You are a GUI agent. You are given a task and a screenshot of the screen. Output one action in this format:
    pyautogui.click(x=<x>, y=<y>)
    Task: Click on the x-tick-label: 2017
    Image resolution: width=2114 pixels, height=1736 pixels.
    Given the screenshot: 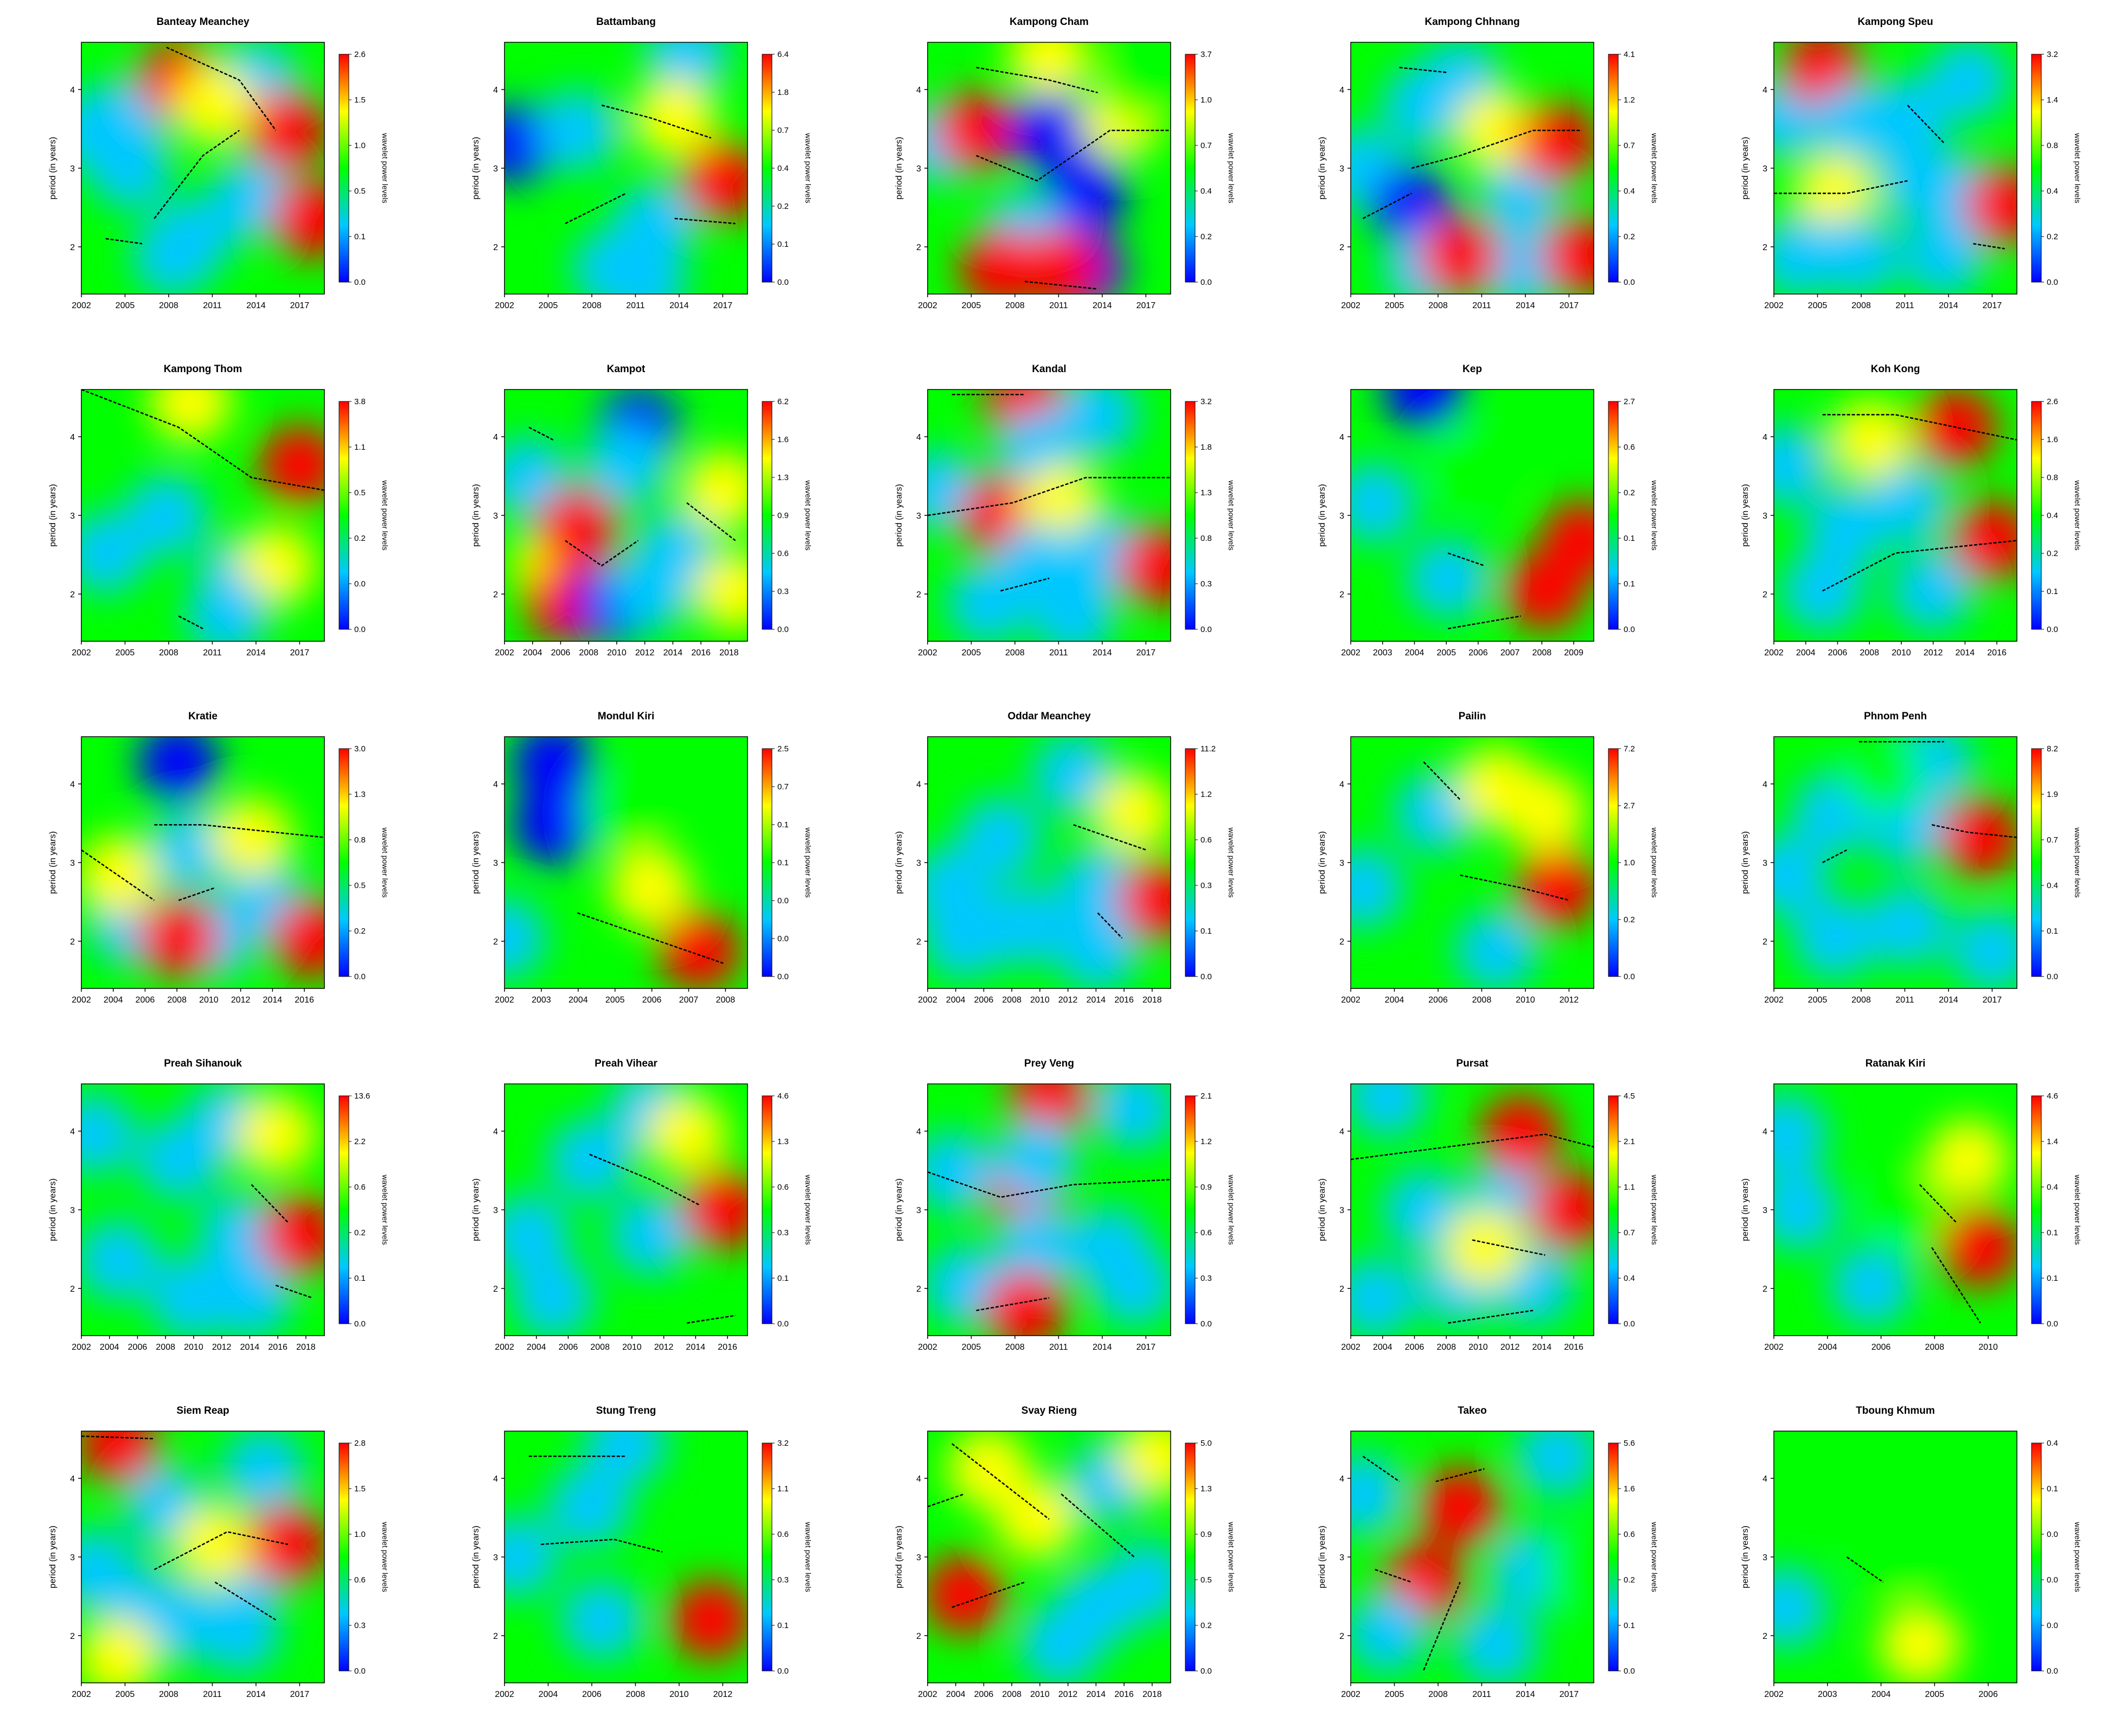 What is the action you would take?
    pyautogui.click(x=1146, y=1347)
    